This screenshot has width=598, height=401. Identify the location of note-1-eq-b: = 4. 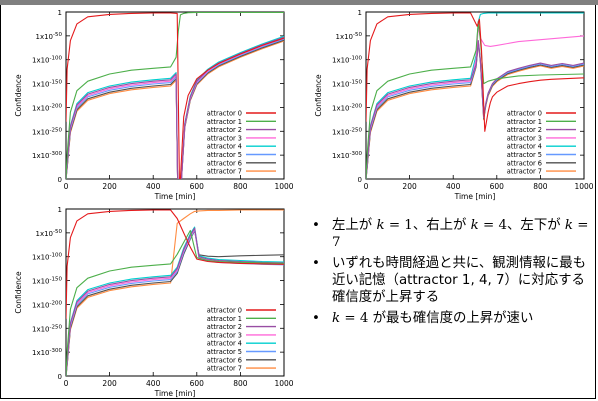
(493, 225).